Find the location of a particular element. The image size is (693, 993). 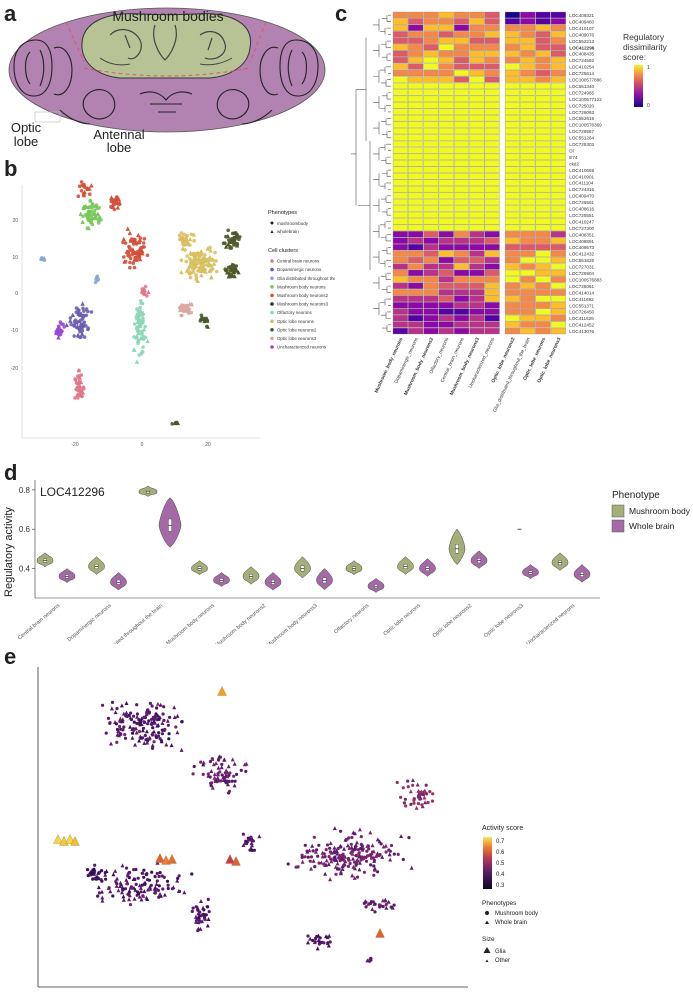

x-category-label: Optic lobe neurons2 is located at coordinates (453, 621).